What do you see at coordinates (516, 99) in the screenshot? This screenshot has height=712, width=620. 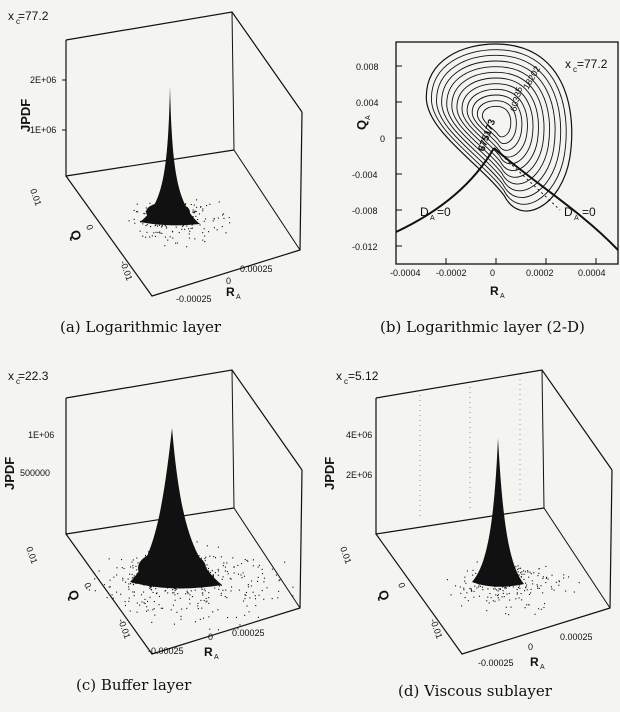 I see `panel-b-contour-label-2: 60335` at bounding box center [516, 99].